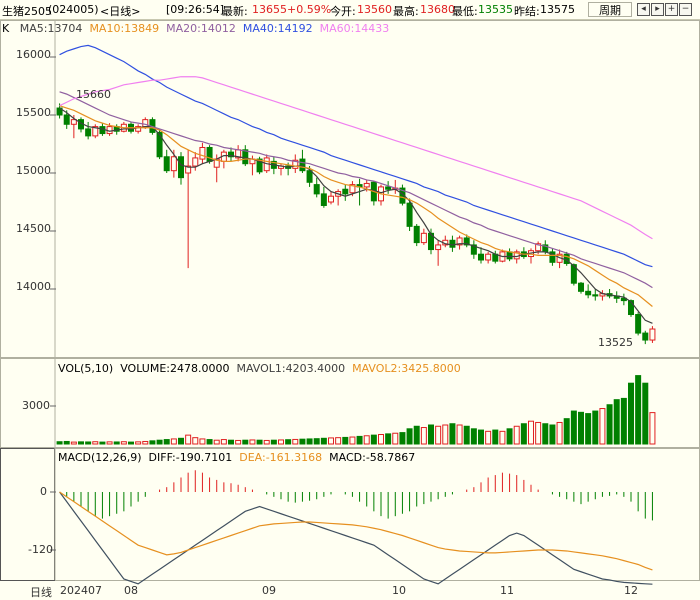  Describe the element at coordinates (615, 342) in the screenshot. I see `min-price-marker: 13525` at that location.